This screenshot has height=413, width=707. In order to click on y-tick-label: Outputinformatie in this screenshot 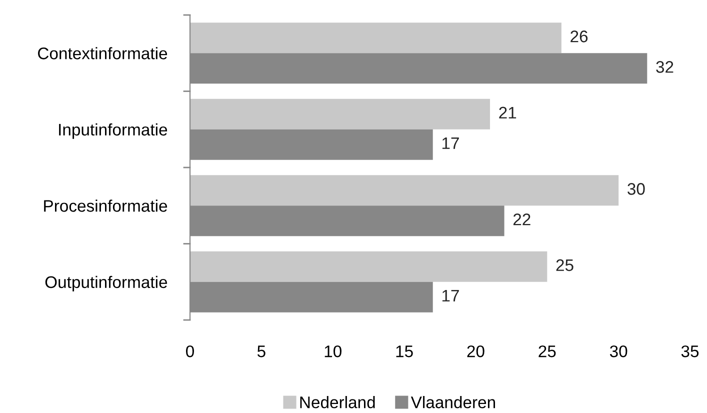, I will do `click(106, 284)`.